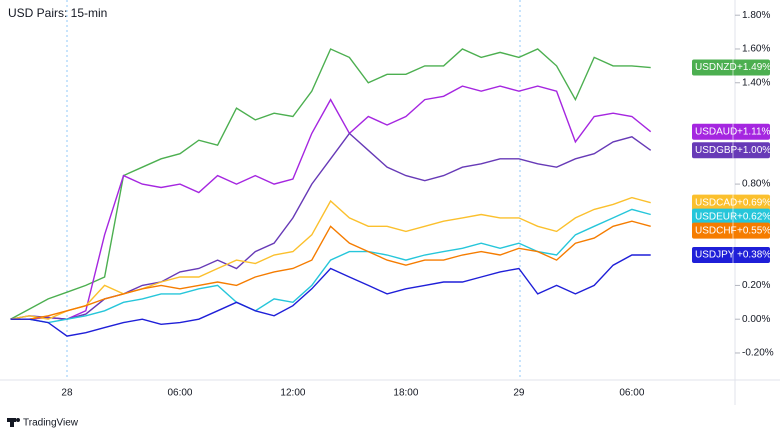  Describe the element at coordinates (754, 67) in the screenshot. I see `value-label: +1.49%` at that location.